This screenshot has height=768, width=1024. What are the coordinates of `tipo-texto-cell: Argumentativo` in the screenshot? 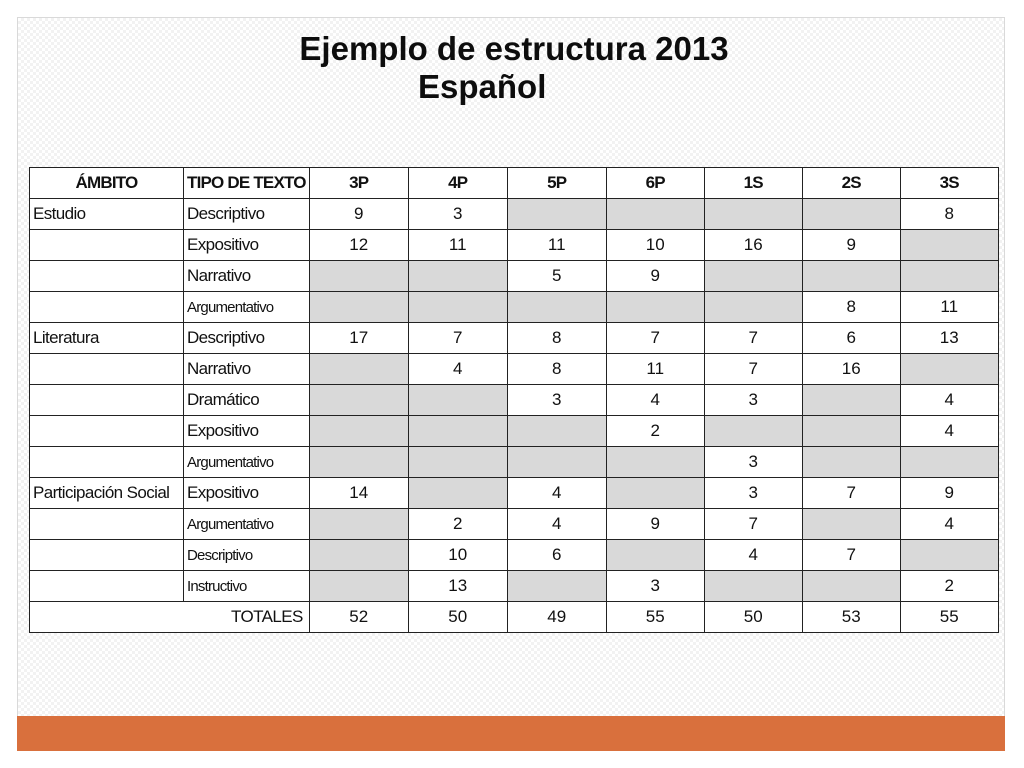 It's located at (246, 307).